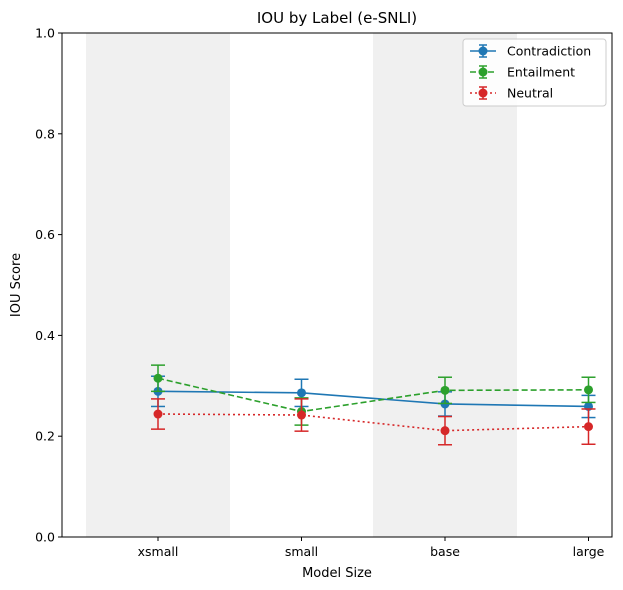 The image size is (623, 590). I want to click on legend-label: Neutral, so click(530, 93).